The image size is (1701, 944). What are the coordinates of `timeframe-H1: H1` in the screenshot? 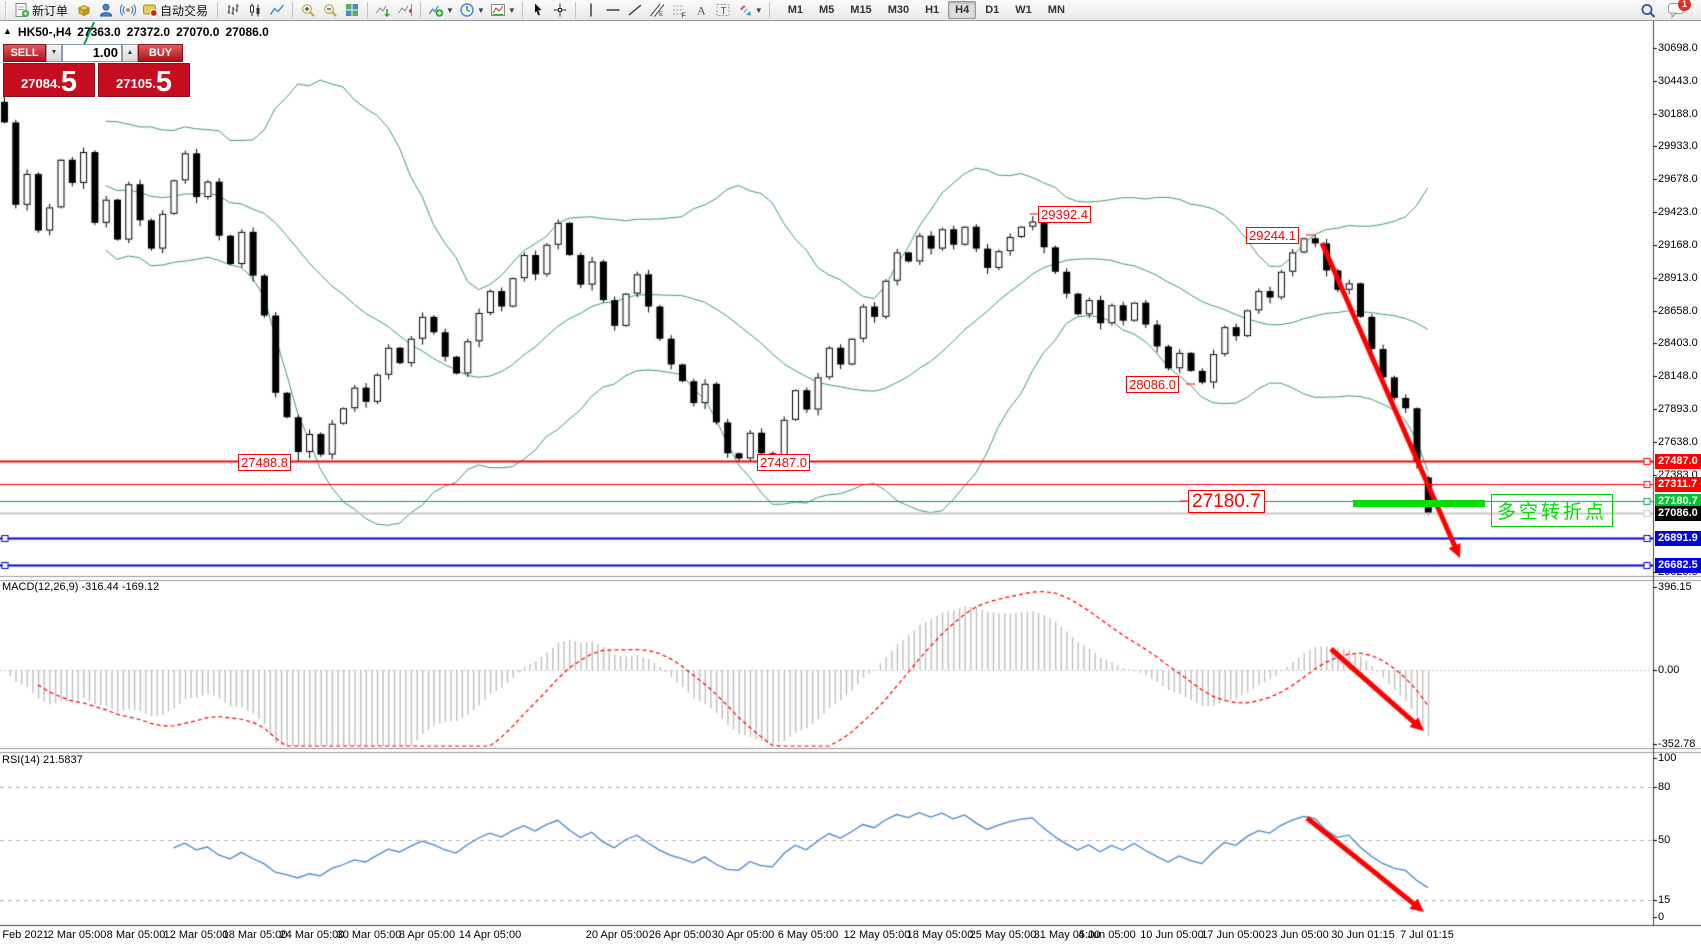 It's located at (932, 10).